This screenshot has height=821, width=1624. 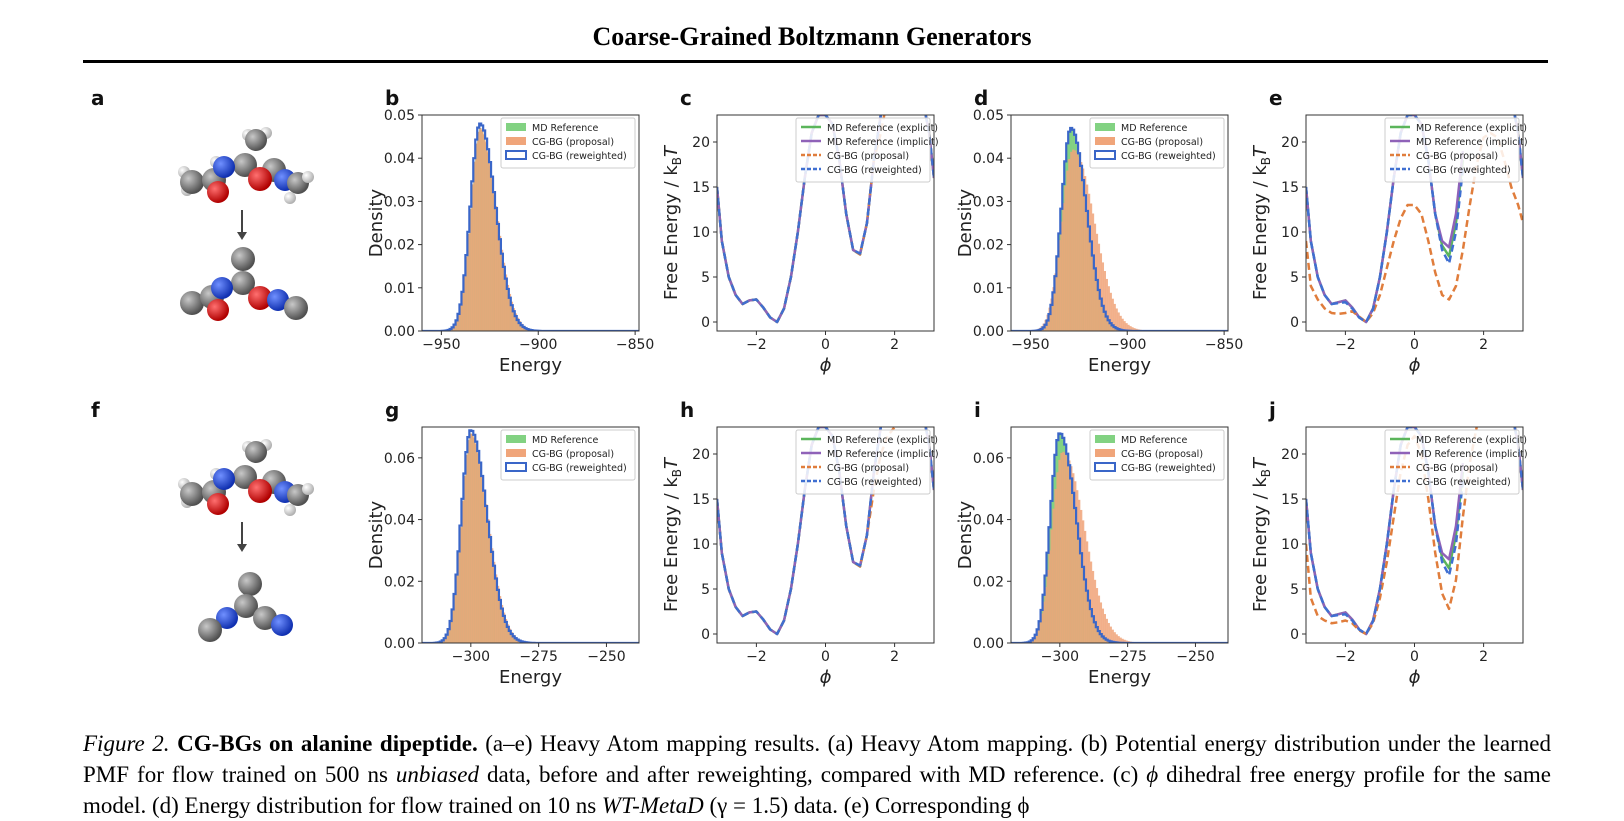 I want to click on header-rule, so click(x=815, y=61).